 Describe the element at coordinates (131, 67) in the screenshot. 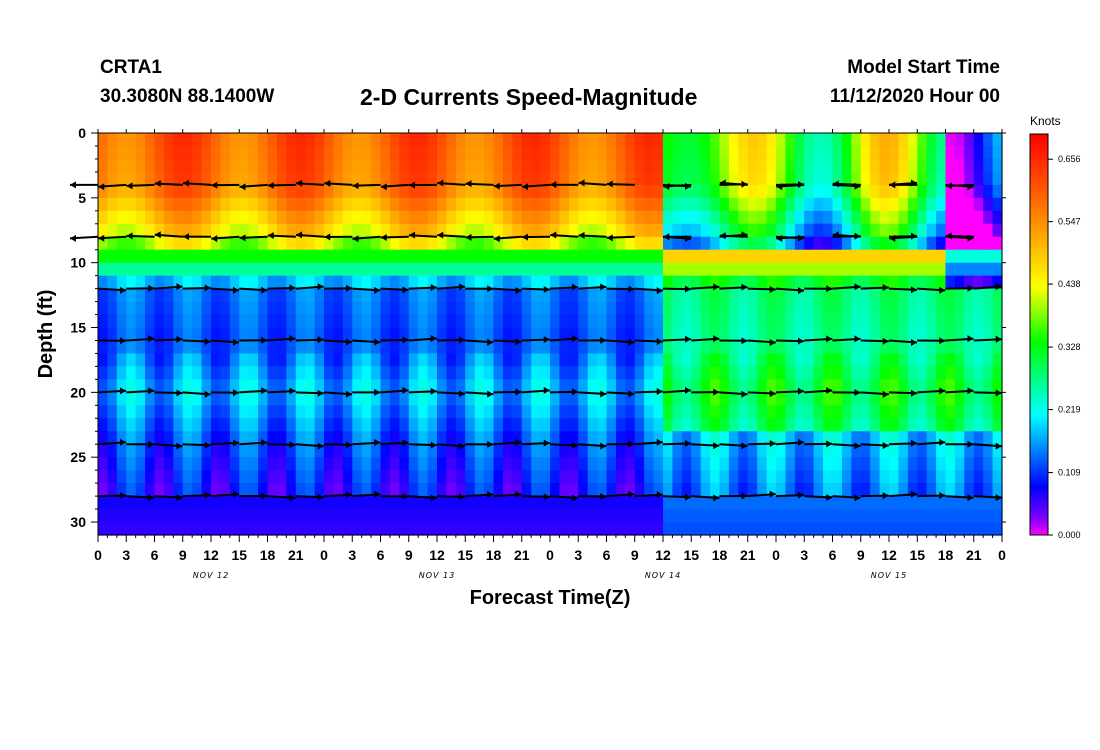

I see `station-id: CRTA1` at that location.